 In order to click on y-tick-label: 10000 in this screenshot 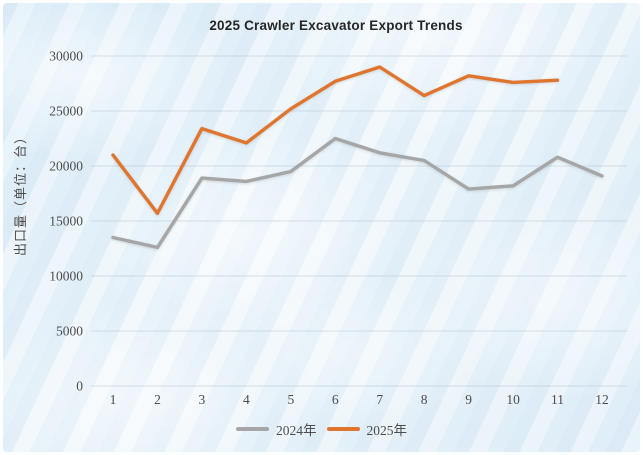, I will do `click(66, 276)`.